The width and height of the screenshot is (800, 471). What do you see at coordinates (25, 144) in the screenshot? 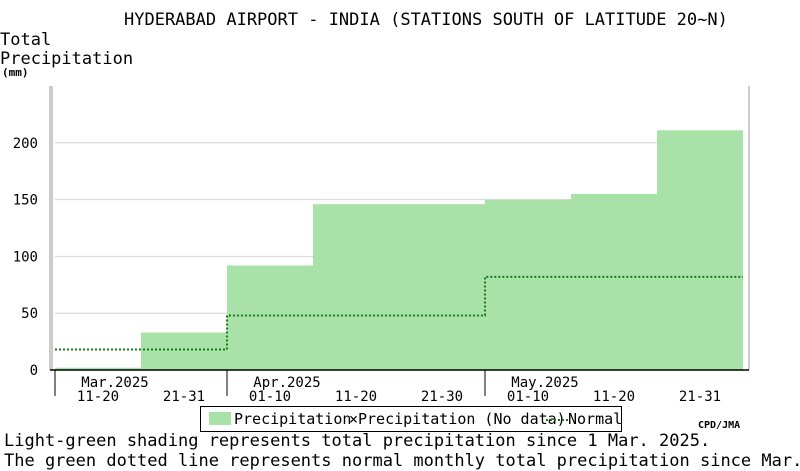
I see `y-tick-label: 200` at bounding box center [25, 144].